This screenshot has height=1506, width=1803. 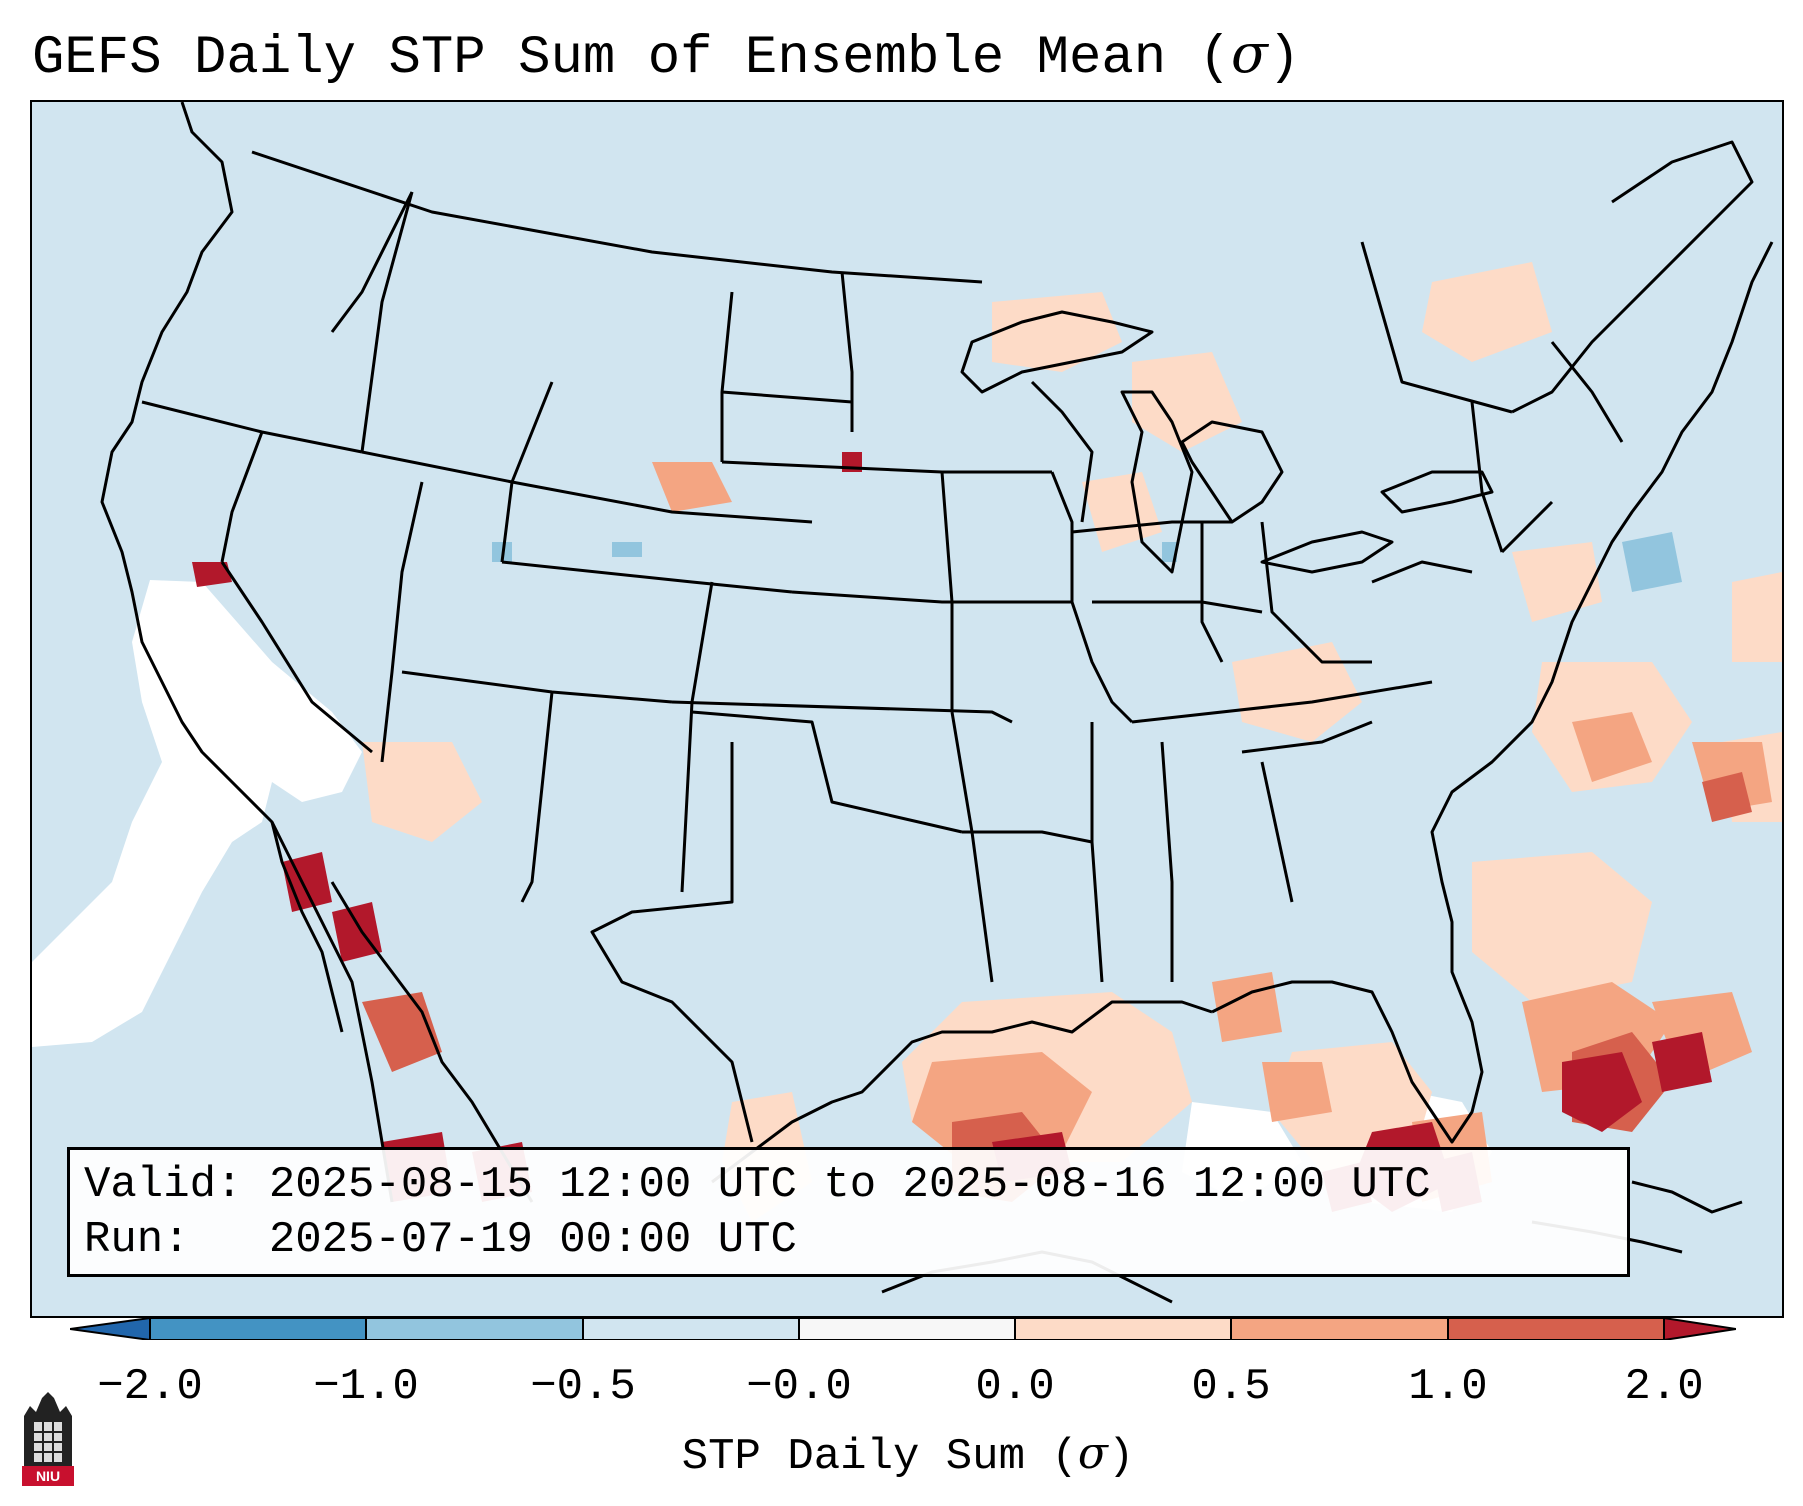 What do you see at coordinates (110, 1329) in the screenshot?
I see `colorbar-min-extend` at bounding box center [110, 1329].